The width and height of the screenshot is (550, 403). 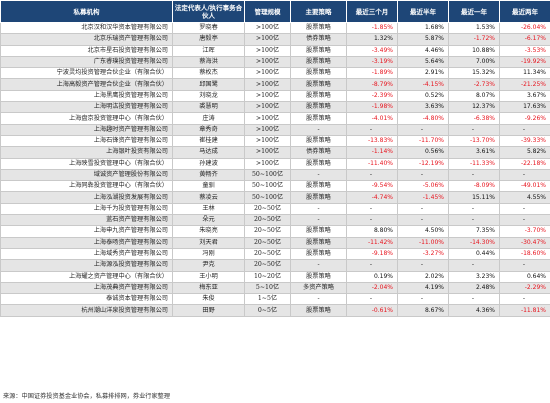 I want to click on return-6m-cell: 2.91%, so click(x=423, y=73).